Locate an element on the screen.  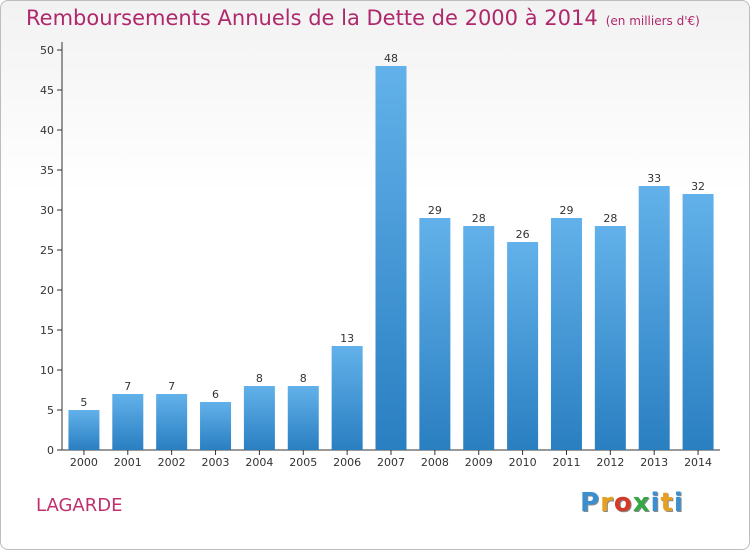
y-tick-label: 20 is located at coordinates (47, 290).